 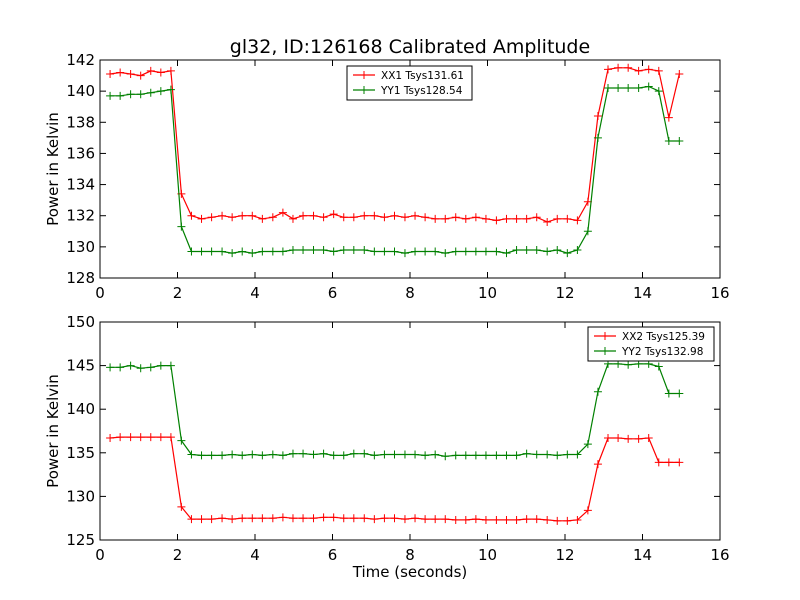 I want to click on x-tick-label: 14, so click(x=642, y=555).